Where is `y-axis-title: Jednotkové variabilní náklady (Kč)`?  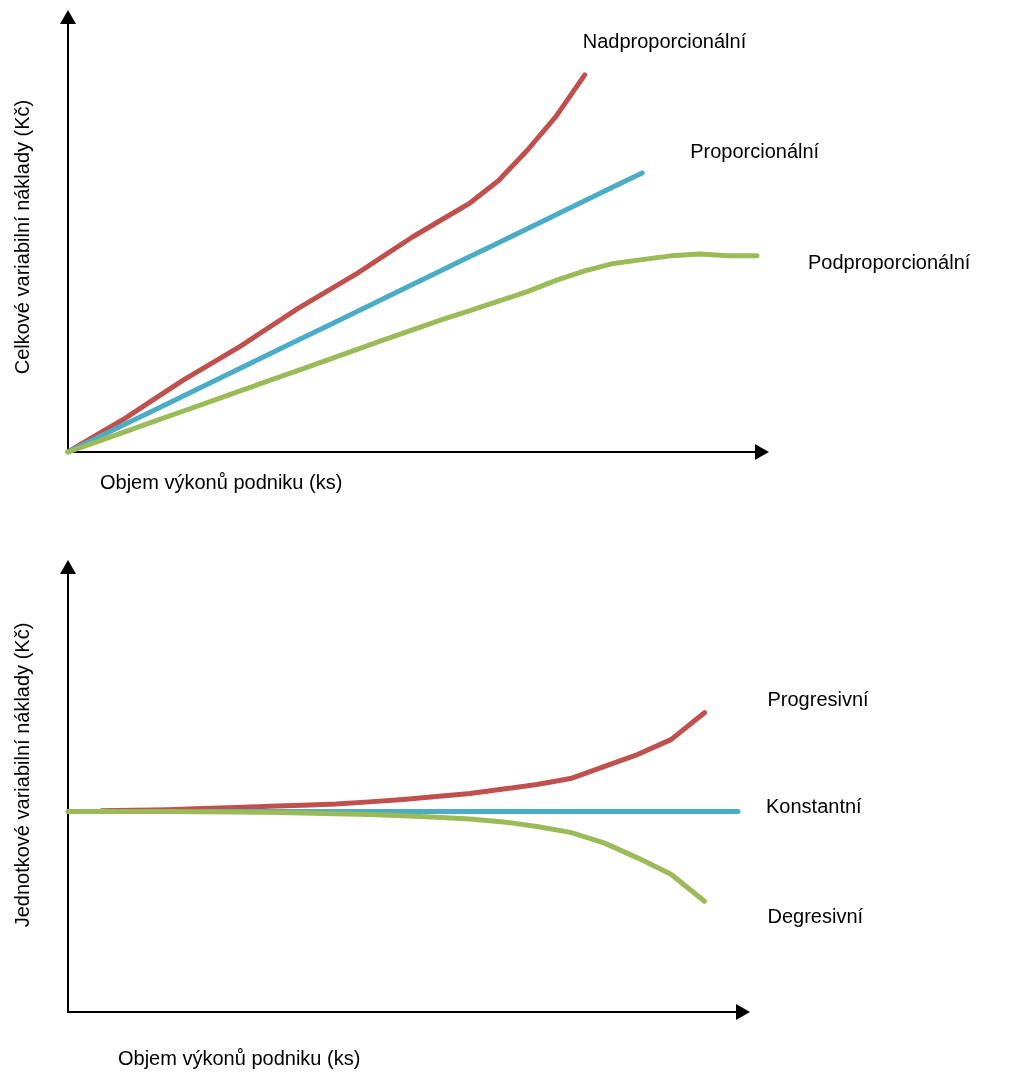 y-axis-title: Jednotkové variabilní náklady (Kč) is located at coordinates (22, 775).